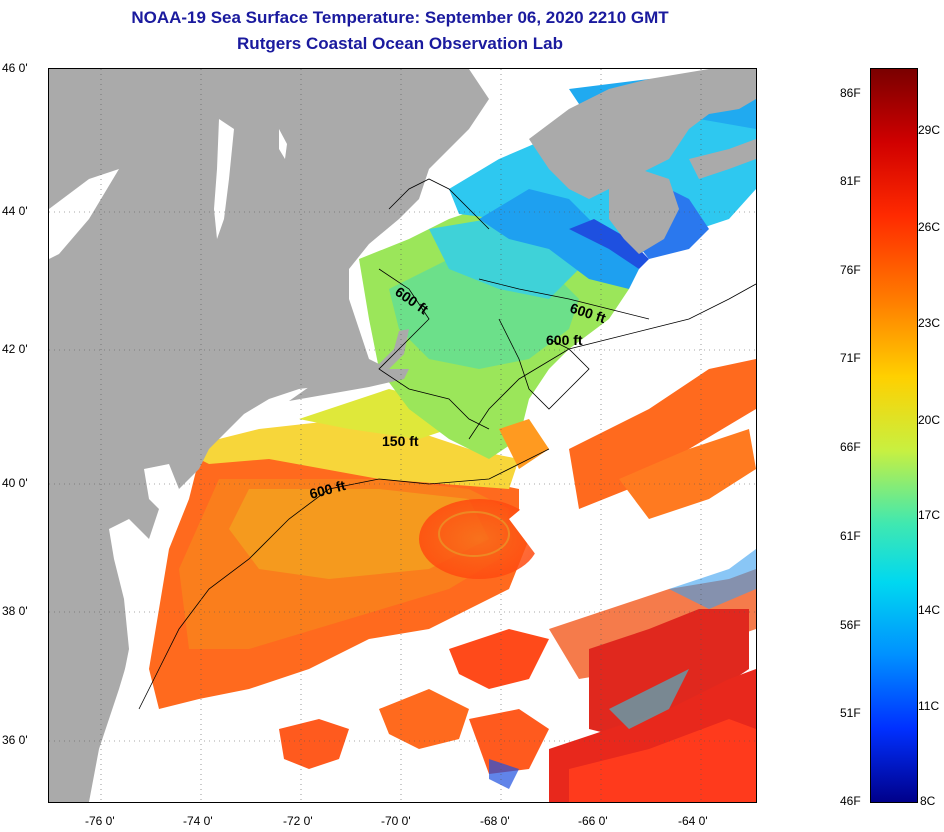 The height and width of the screenshot is (832, 944). Describe the element at coordinates (15, 68) in the screenshot. I see `lat-tick-46: 46 0'` at that location.